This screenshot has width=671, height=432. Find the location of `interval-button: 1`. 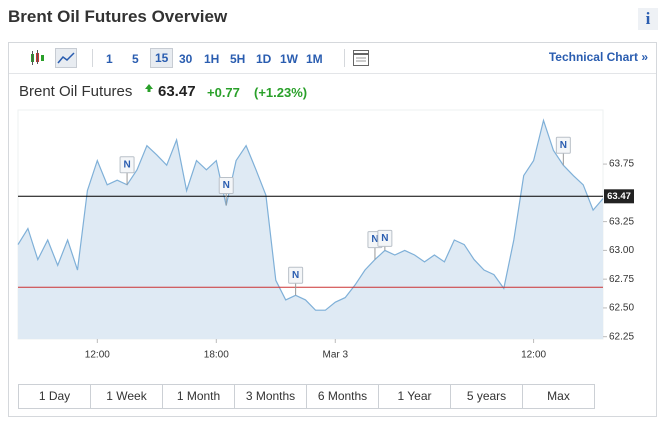

interval-button: 1 is located at coordinates (109, 59).